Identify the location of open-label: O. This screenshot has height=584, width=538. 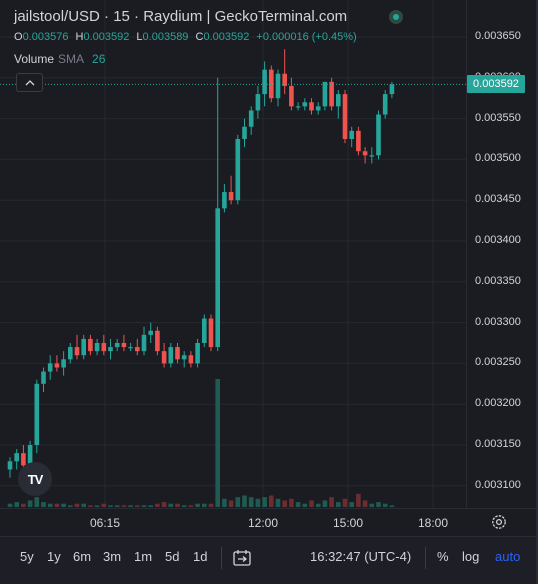
(18, 37).